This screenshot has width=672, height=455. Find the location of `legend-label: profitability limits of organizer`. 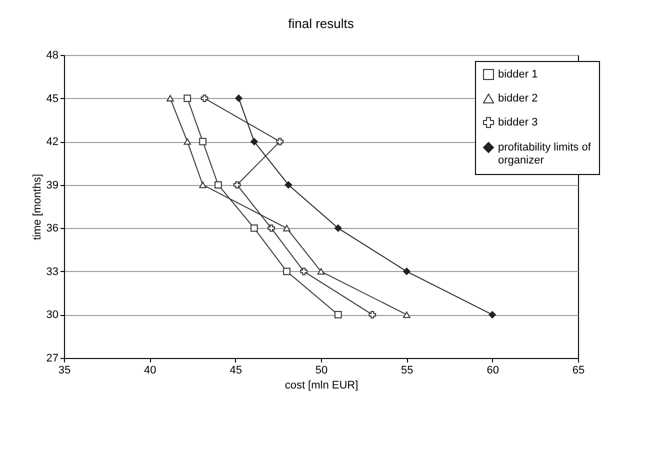

legend-label: profitability limits of organizer is located at coordinates (545, 154).